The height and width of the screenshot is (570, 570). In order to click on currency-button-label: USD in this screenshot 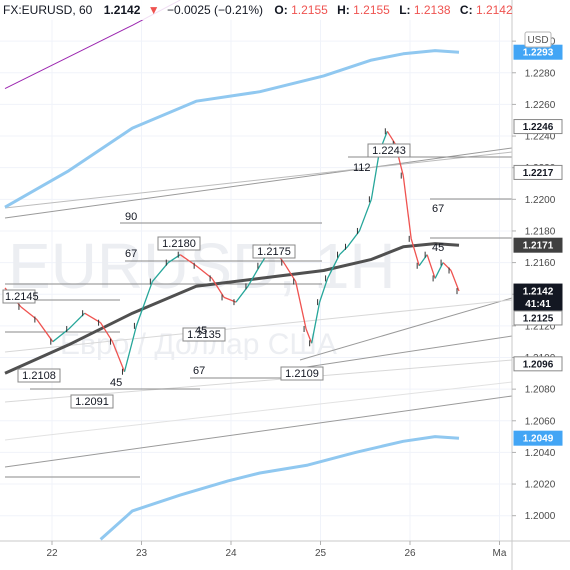, I will do `click(537, 40)`.